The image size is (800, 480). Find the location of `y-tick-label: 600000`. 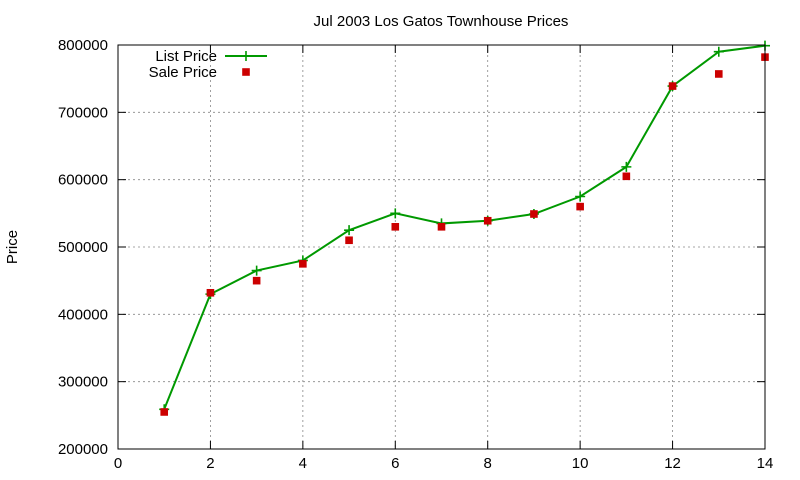

y-tick-label: 600000 is located at coordinates (83, 180).